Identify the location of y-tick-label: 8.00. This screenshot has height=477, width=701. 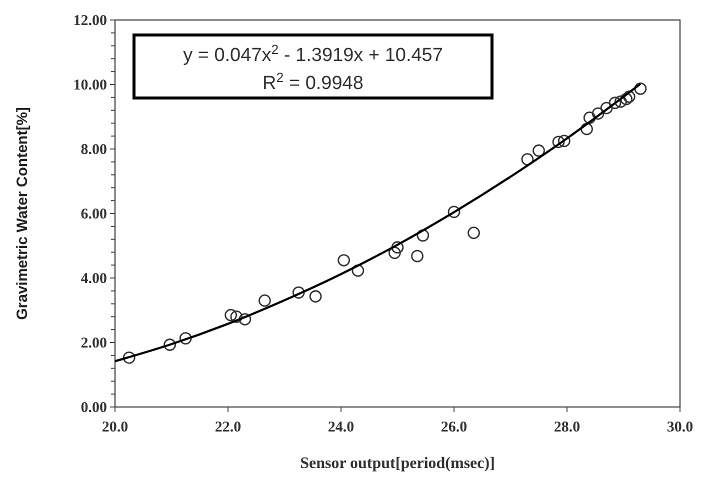
(93, 150).